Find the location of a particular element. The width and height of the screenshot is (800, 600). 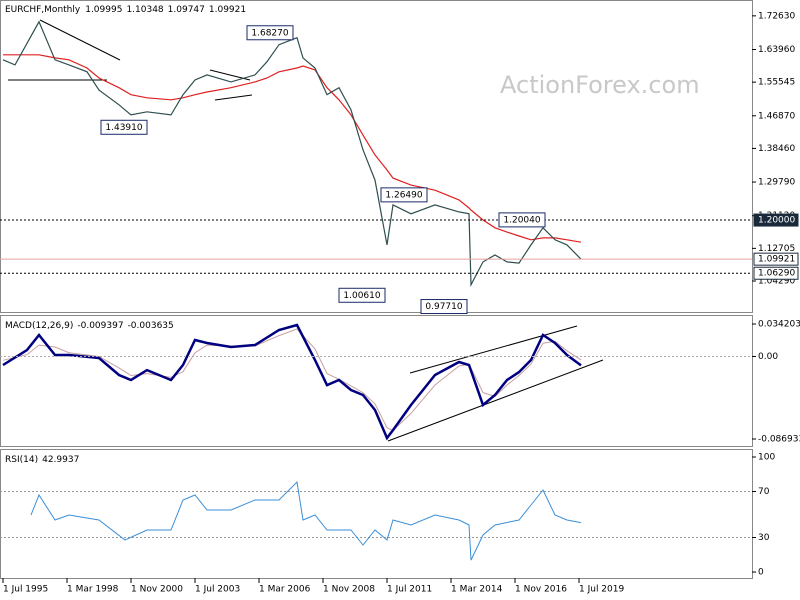

annotation-label: 1.20040 is located at coordinates (521, 220).